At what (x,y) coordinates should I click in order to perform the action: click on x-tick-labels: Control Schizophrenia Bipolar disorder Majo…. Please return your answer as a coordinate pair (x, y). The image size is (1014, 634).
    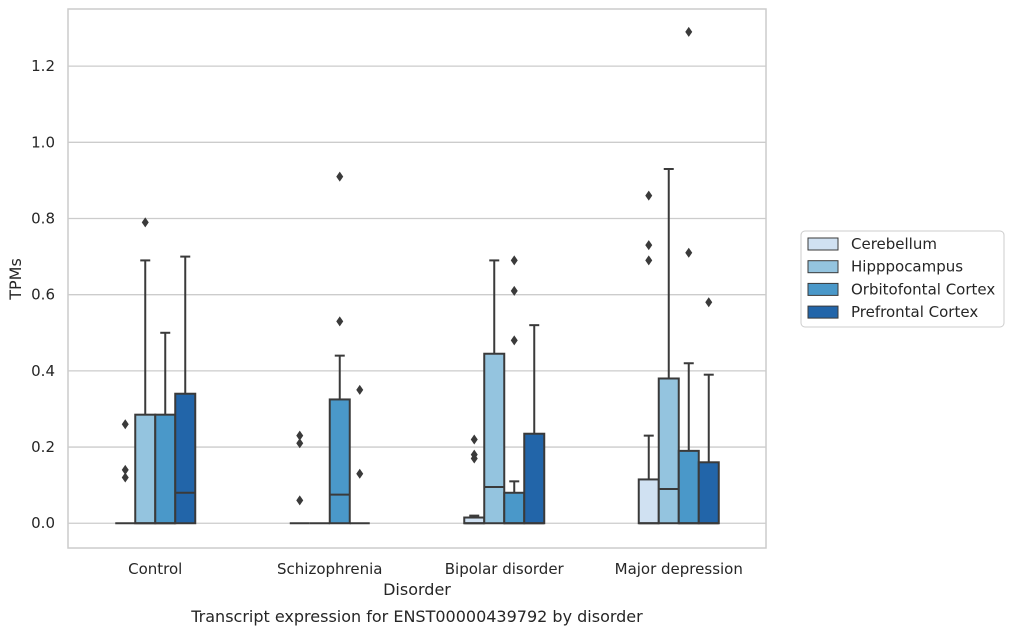
    Looking at the image, I should click on (435, 569).